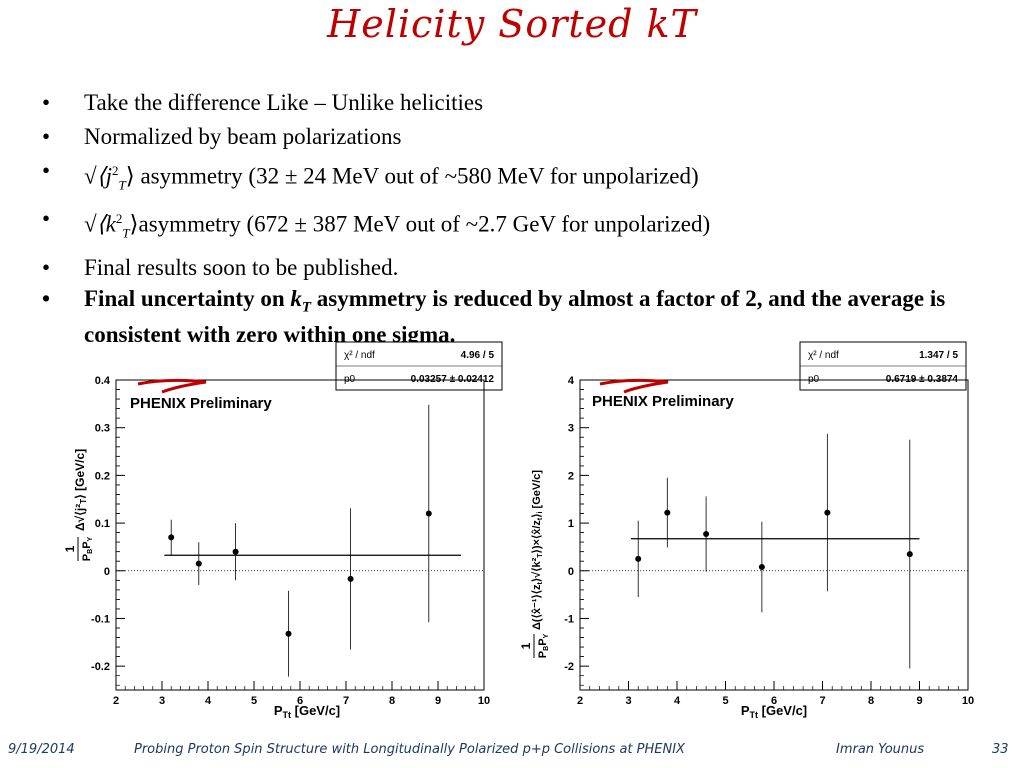  Describe the element at coordinates (98, 176) in the screenshot. I see `jt-symbol: √⟨j` at that location.